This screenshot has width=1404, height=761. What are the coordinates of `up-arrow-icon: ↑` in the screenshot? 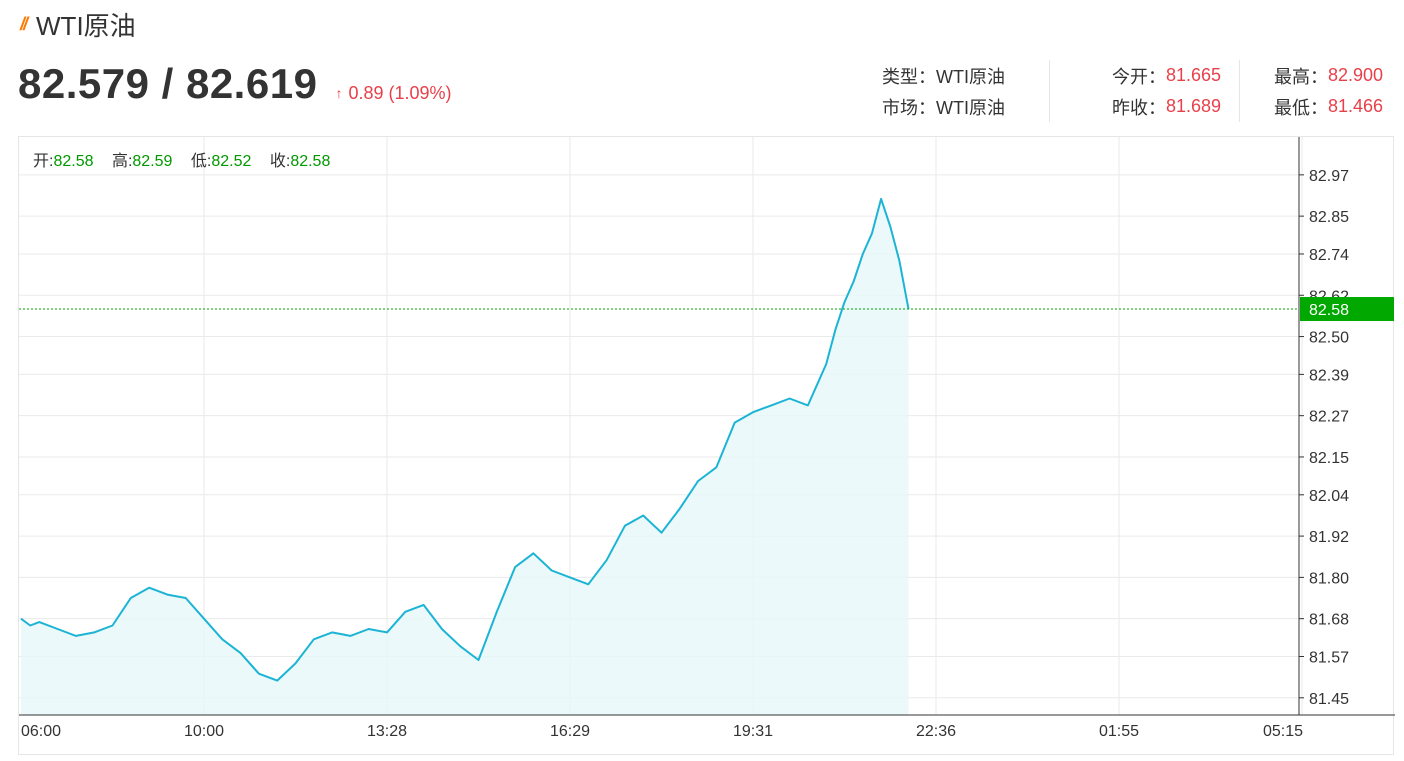 It's located at (339, 93).